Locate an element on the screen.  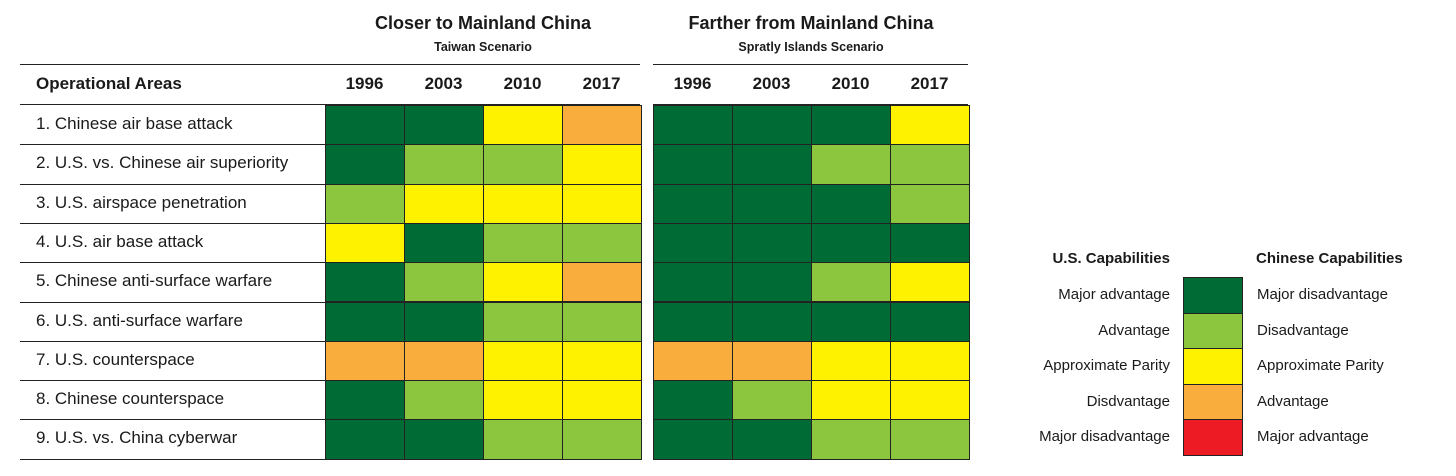
scenario-title: Closer to Mainland China is located at coordinates (483, 23).